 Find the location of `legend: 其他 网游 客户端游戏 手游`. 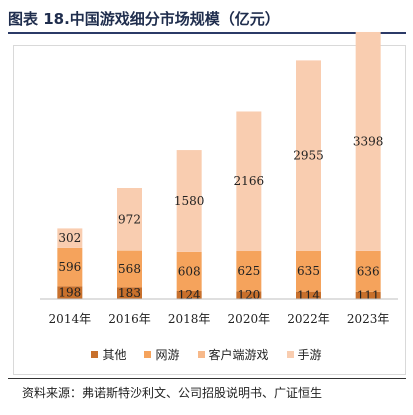

legend: 其他 网游 客户端游戏 手游 is located at coordinates (206, 354).